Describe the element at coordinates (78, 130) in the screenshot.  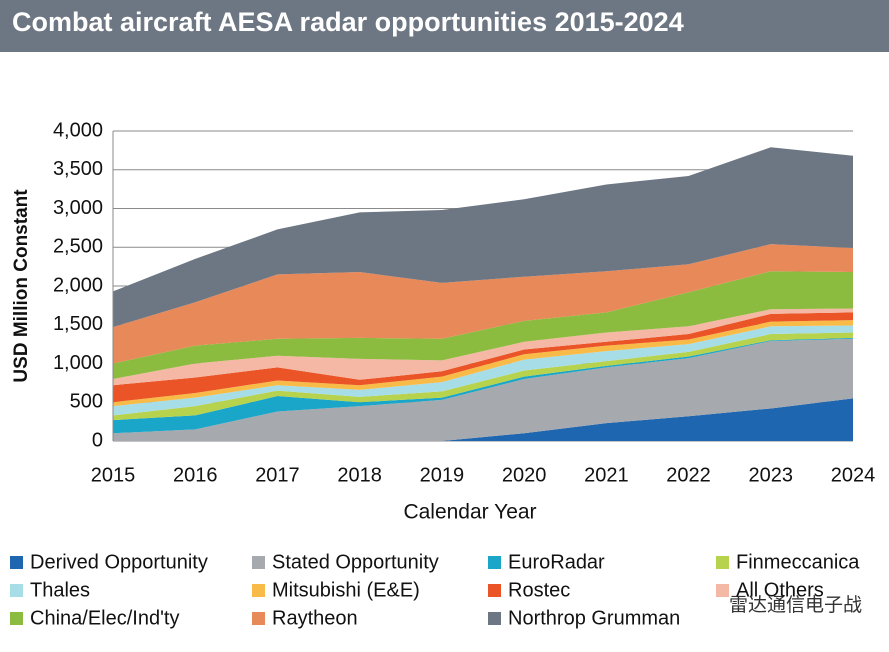
I see `y-tick-label: 4,000` at that location.